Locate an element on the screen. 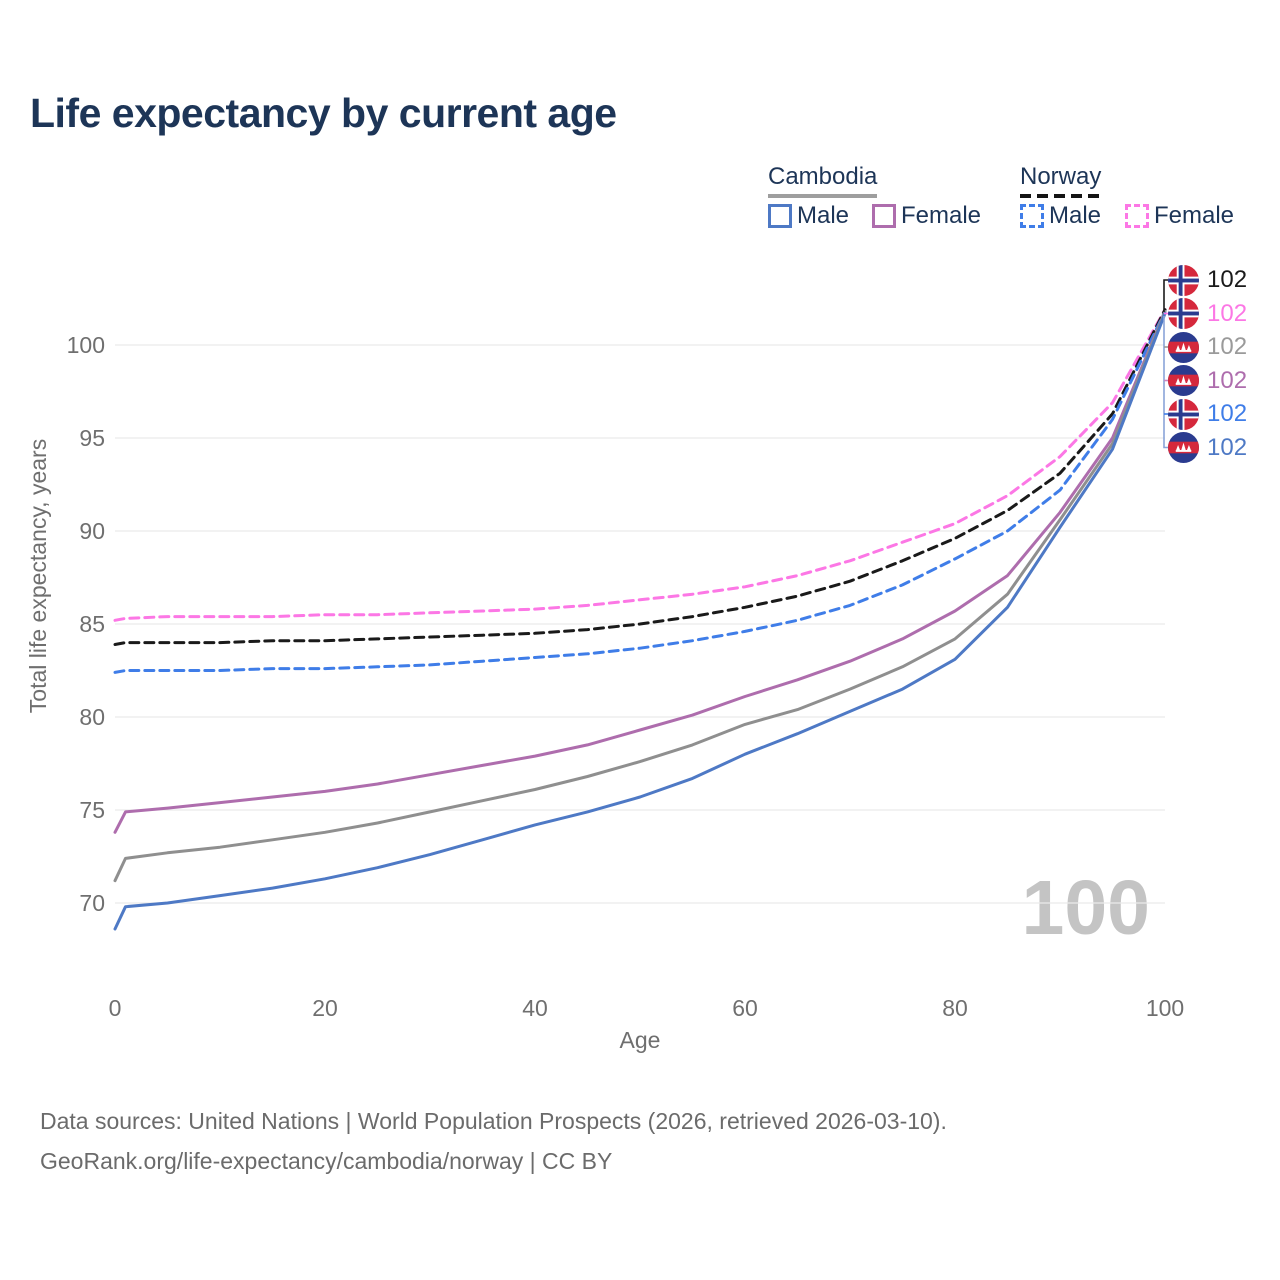 The image size is (1280, 1280). legend-group-cambodia: Cambodia is located at coordinates (823, 180).